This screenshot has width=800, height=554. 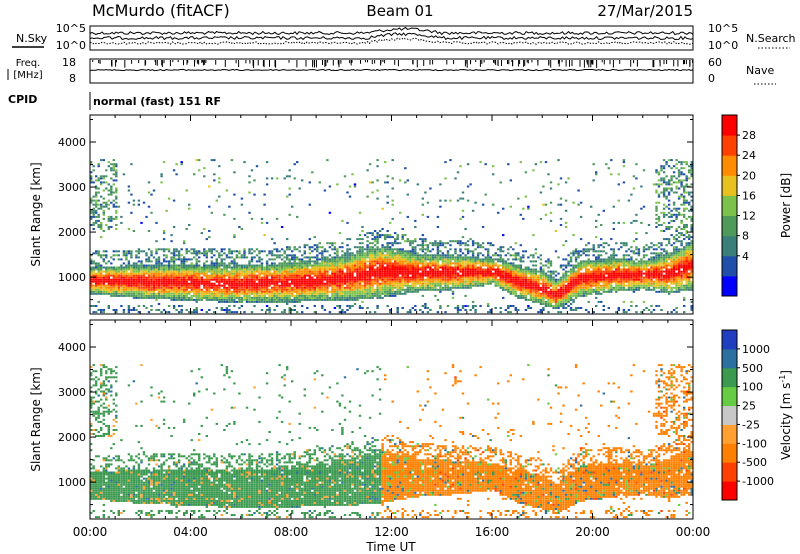 I want to click on noise-left-label: N.Sky, so click(x=32, y=38).